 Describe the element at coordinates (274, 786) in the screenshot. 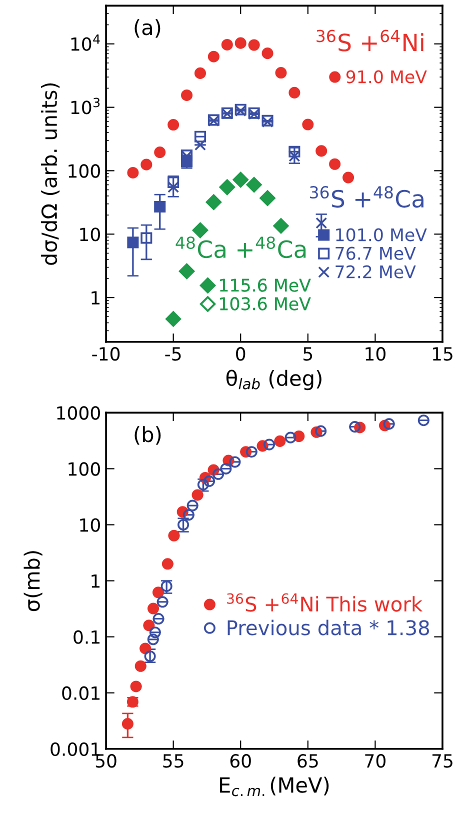

I see `x-axis-title: E$_{c.m.}$(MeV)` at that location.